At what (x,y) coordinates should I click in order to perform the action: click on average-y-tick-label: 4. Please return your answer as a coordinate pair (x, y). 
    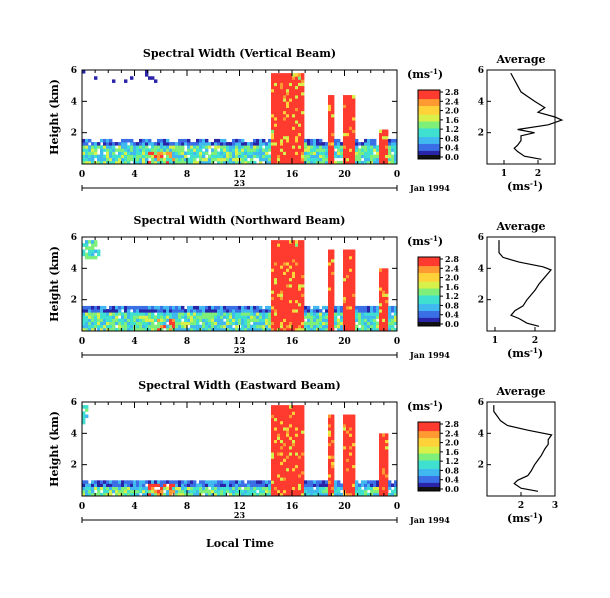
    Looking at the image, I should click on (481, 102).